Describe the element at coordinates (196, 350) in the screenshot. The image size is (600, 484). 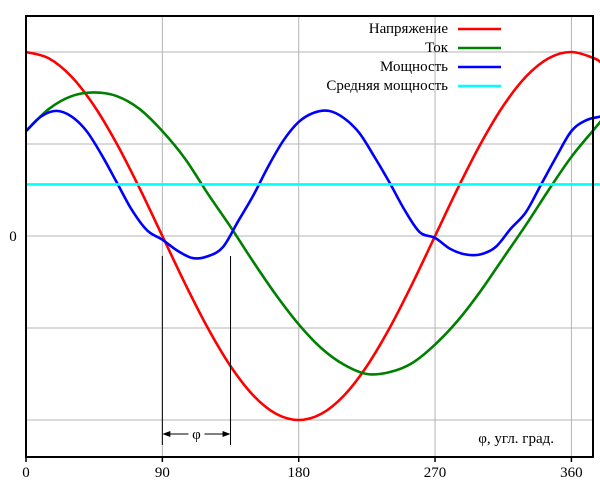
I see `phase-annotation: φ` at that location.